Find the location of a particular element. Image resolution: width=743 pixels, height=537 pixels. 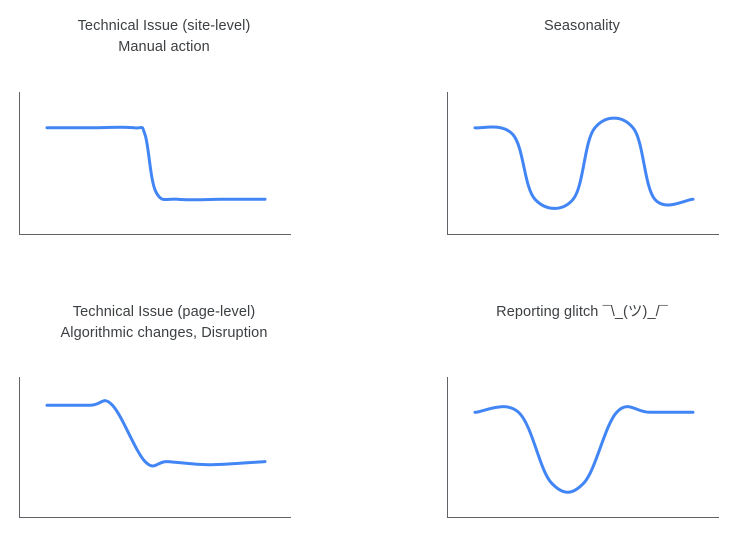

chart-title-block: Seasonality is located at coordinates (582, 26).